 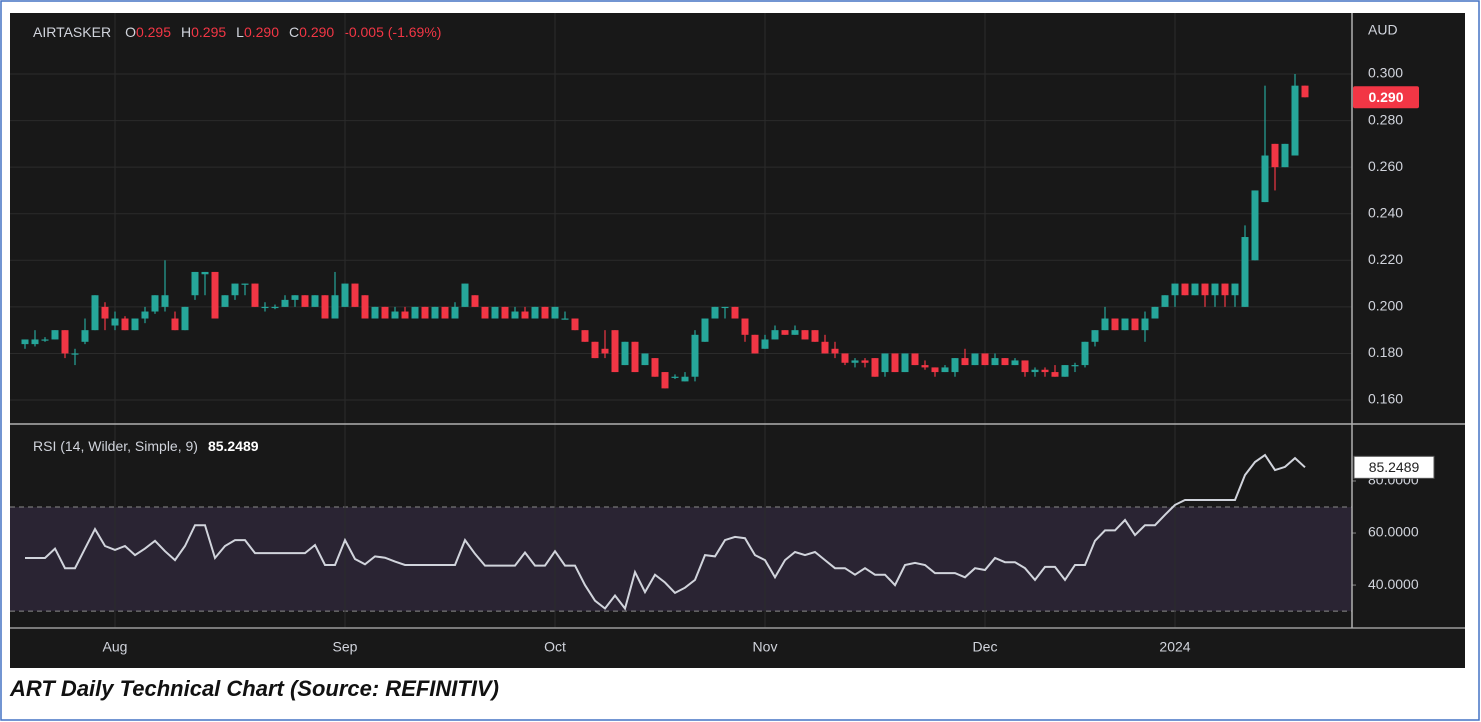 I want to click on x-tick-label: 2024, so click(x=1174, y=647).